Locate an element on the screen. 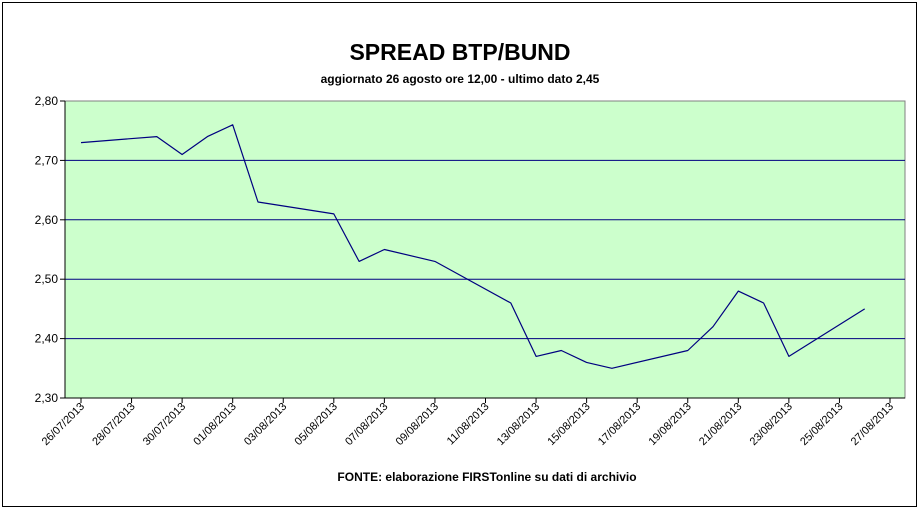 Image resolution: width=920 pixels, height=510 pixels. x-tick-label: 28/07/2013 is located at coordinates (113, 424).